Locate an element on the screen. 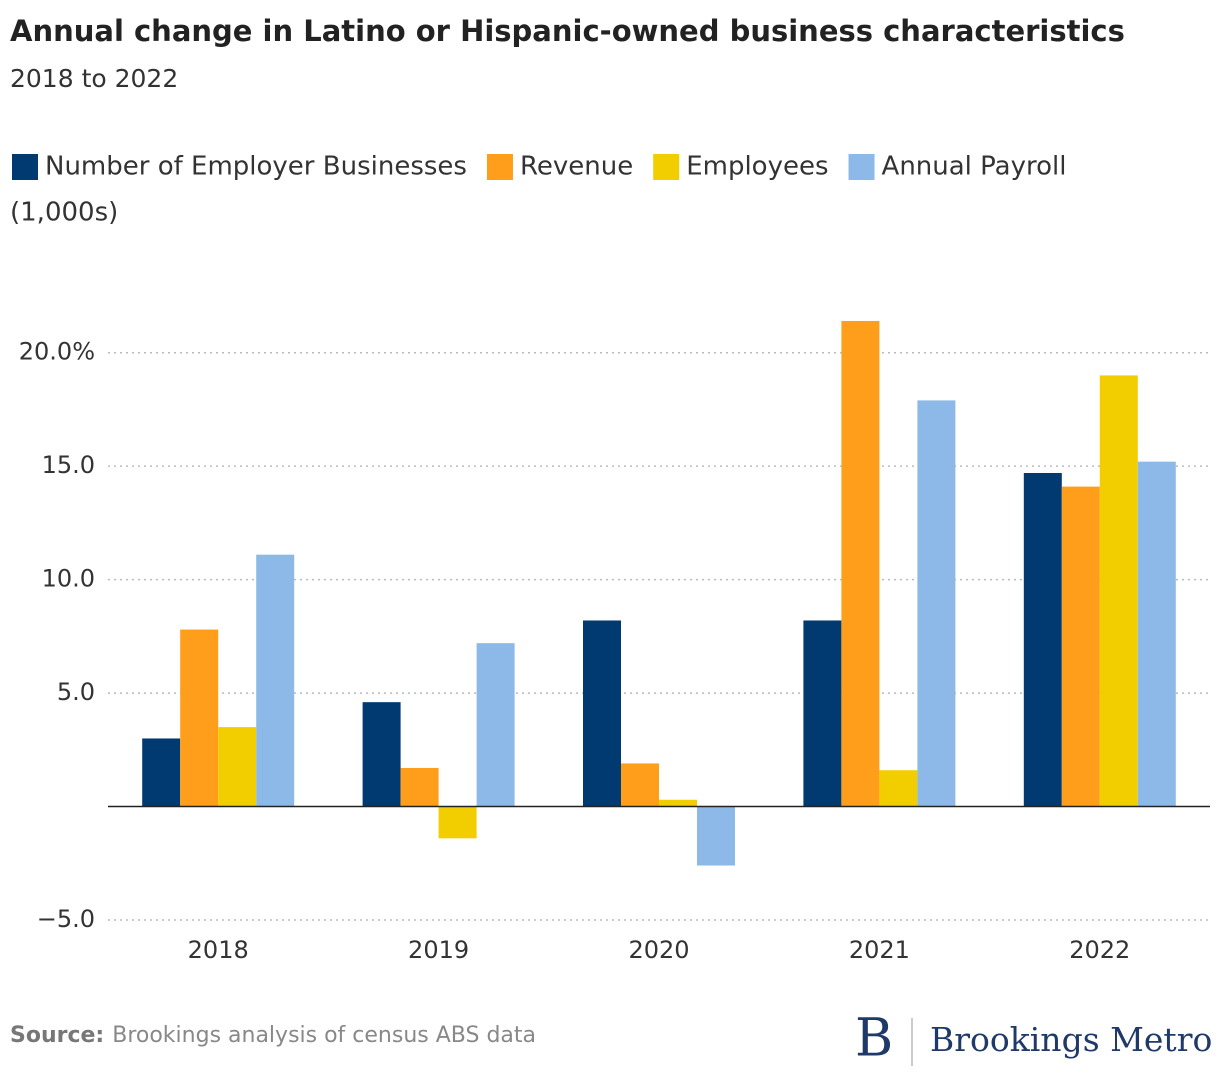 This screenshot has height=1078, width=1220. x-tick-label: 2020 is located at coordinates (658, 950).